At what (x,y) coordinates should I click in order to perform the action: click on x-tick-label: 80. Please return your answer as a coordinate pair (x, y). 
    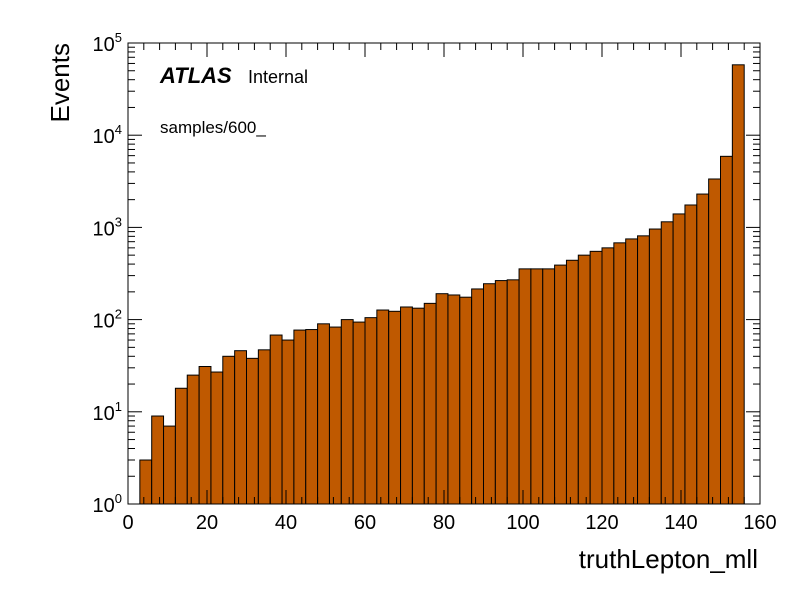
    Looking at the image, I should click on (444, 523).